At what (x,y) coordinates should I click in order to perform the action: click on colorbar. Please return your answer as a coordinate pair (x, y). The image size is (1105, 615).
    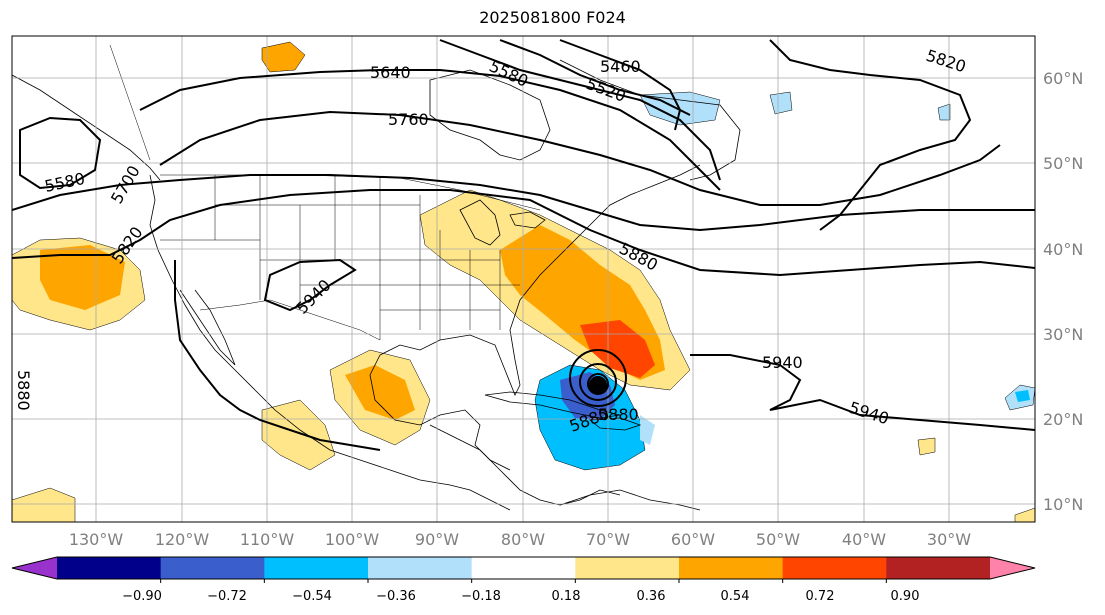
    Looking at the image, I should click on (523, 569).